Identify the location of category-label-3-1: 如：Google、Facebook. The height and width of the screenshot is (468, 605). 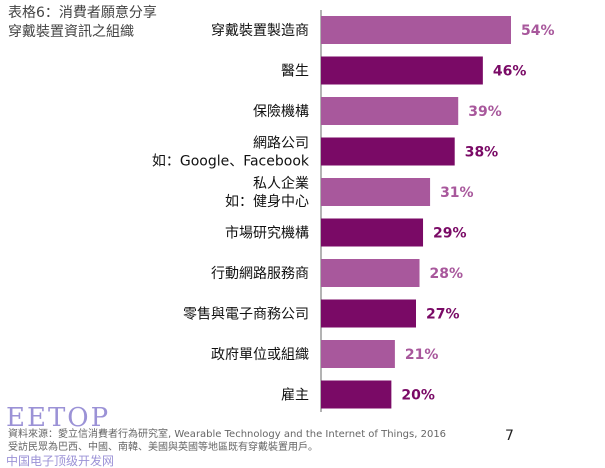
(231, 162).